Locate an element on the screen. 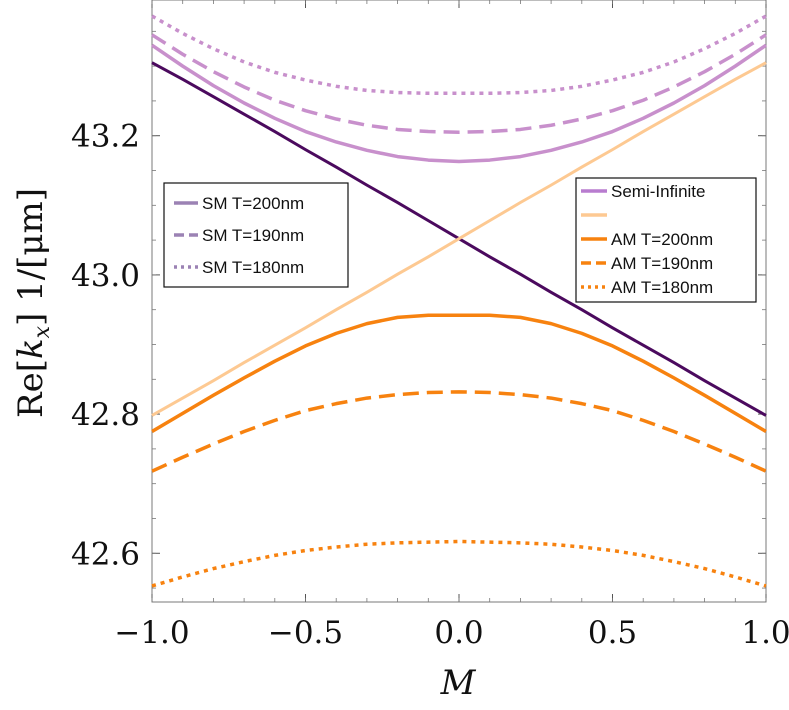 The image size is (789, 710). legend-label: Semi-Infinite is located at coordinates (658, 191).